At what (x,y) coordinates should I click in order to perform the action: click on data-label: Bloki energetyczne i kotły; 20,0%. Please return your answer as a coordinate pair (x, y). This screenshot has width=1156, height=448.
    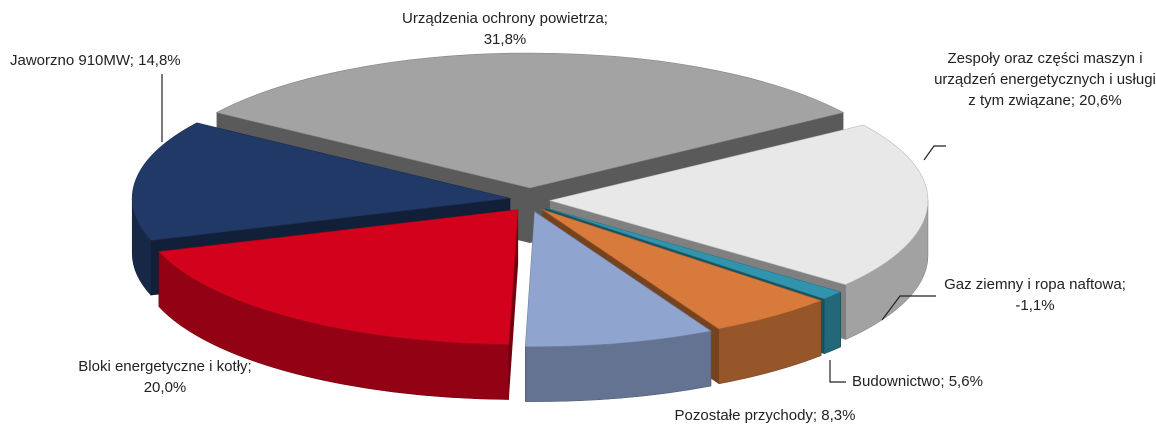
    Looking at the image, I should click on (165, 377).